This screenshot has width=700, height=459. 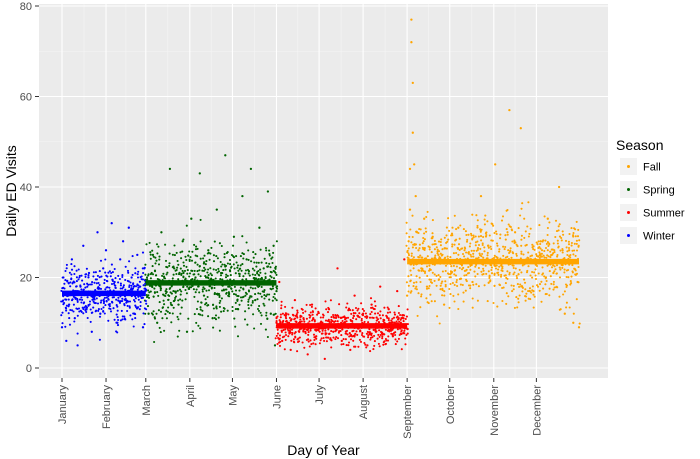 What do you see at coordinates (191, 396) in the screenshot?
I see `x-tick-label: April` at bounding box center [191, 396].